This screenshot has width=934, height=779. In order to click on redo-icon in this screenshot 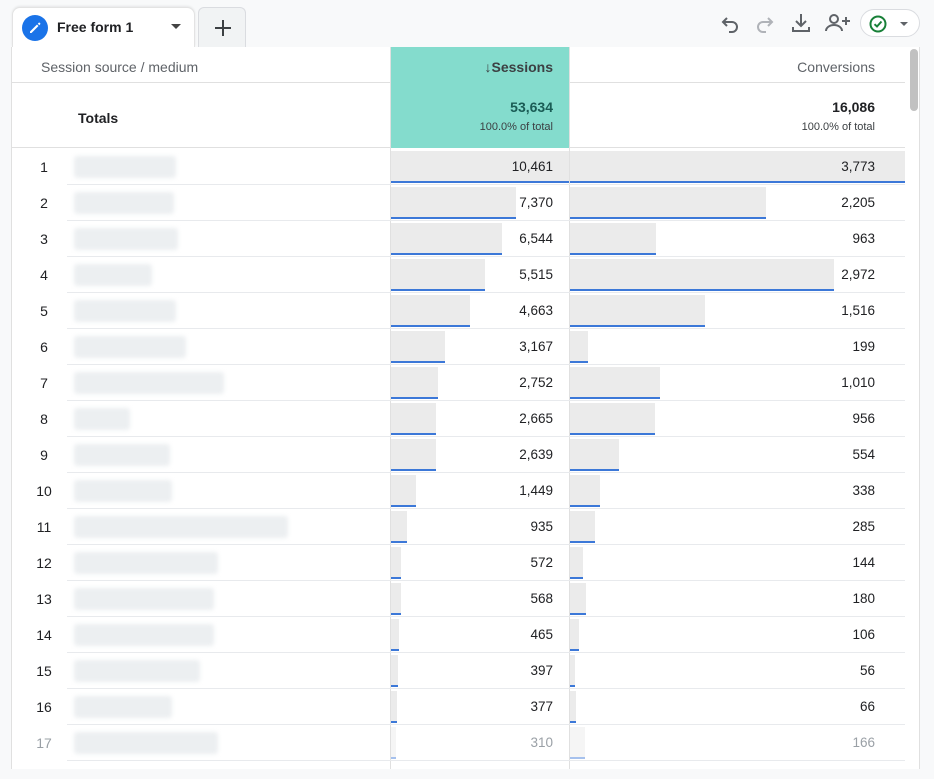, I will do `click(765, 23)`.